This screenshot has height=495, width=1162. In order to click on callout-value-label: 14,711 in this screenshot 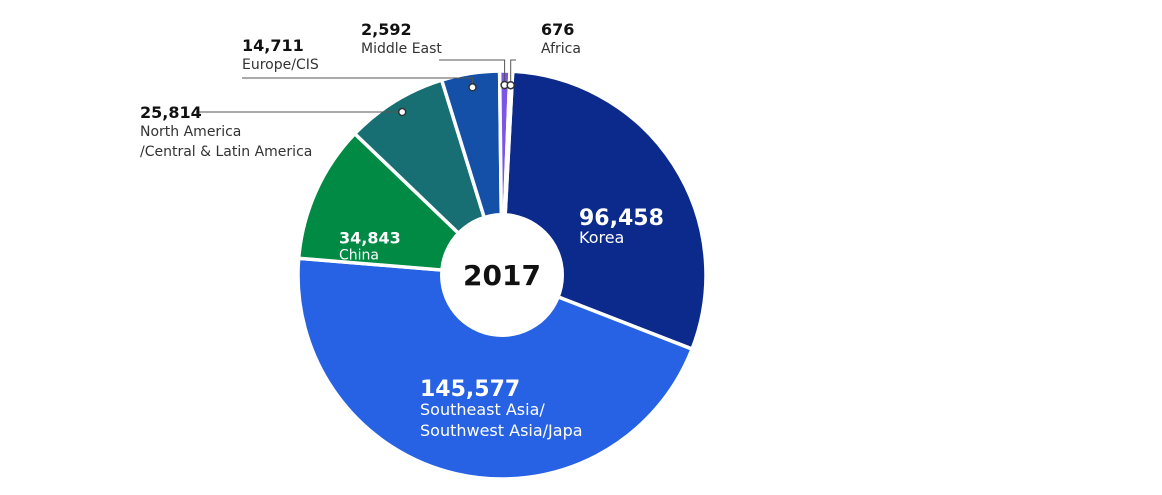, I will do `click(273, 45)`.